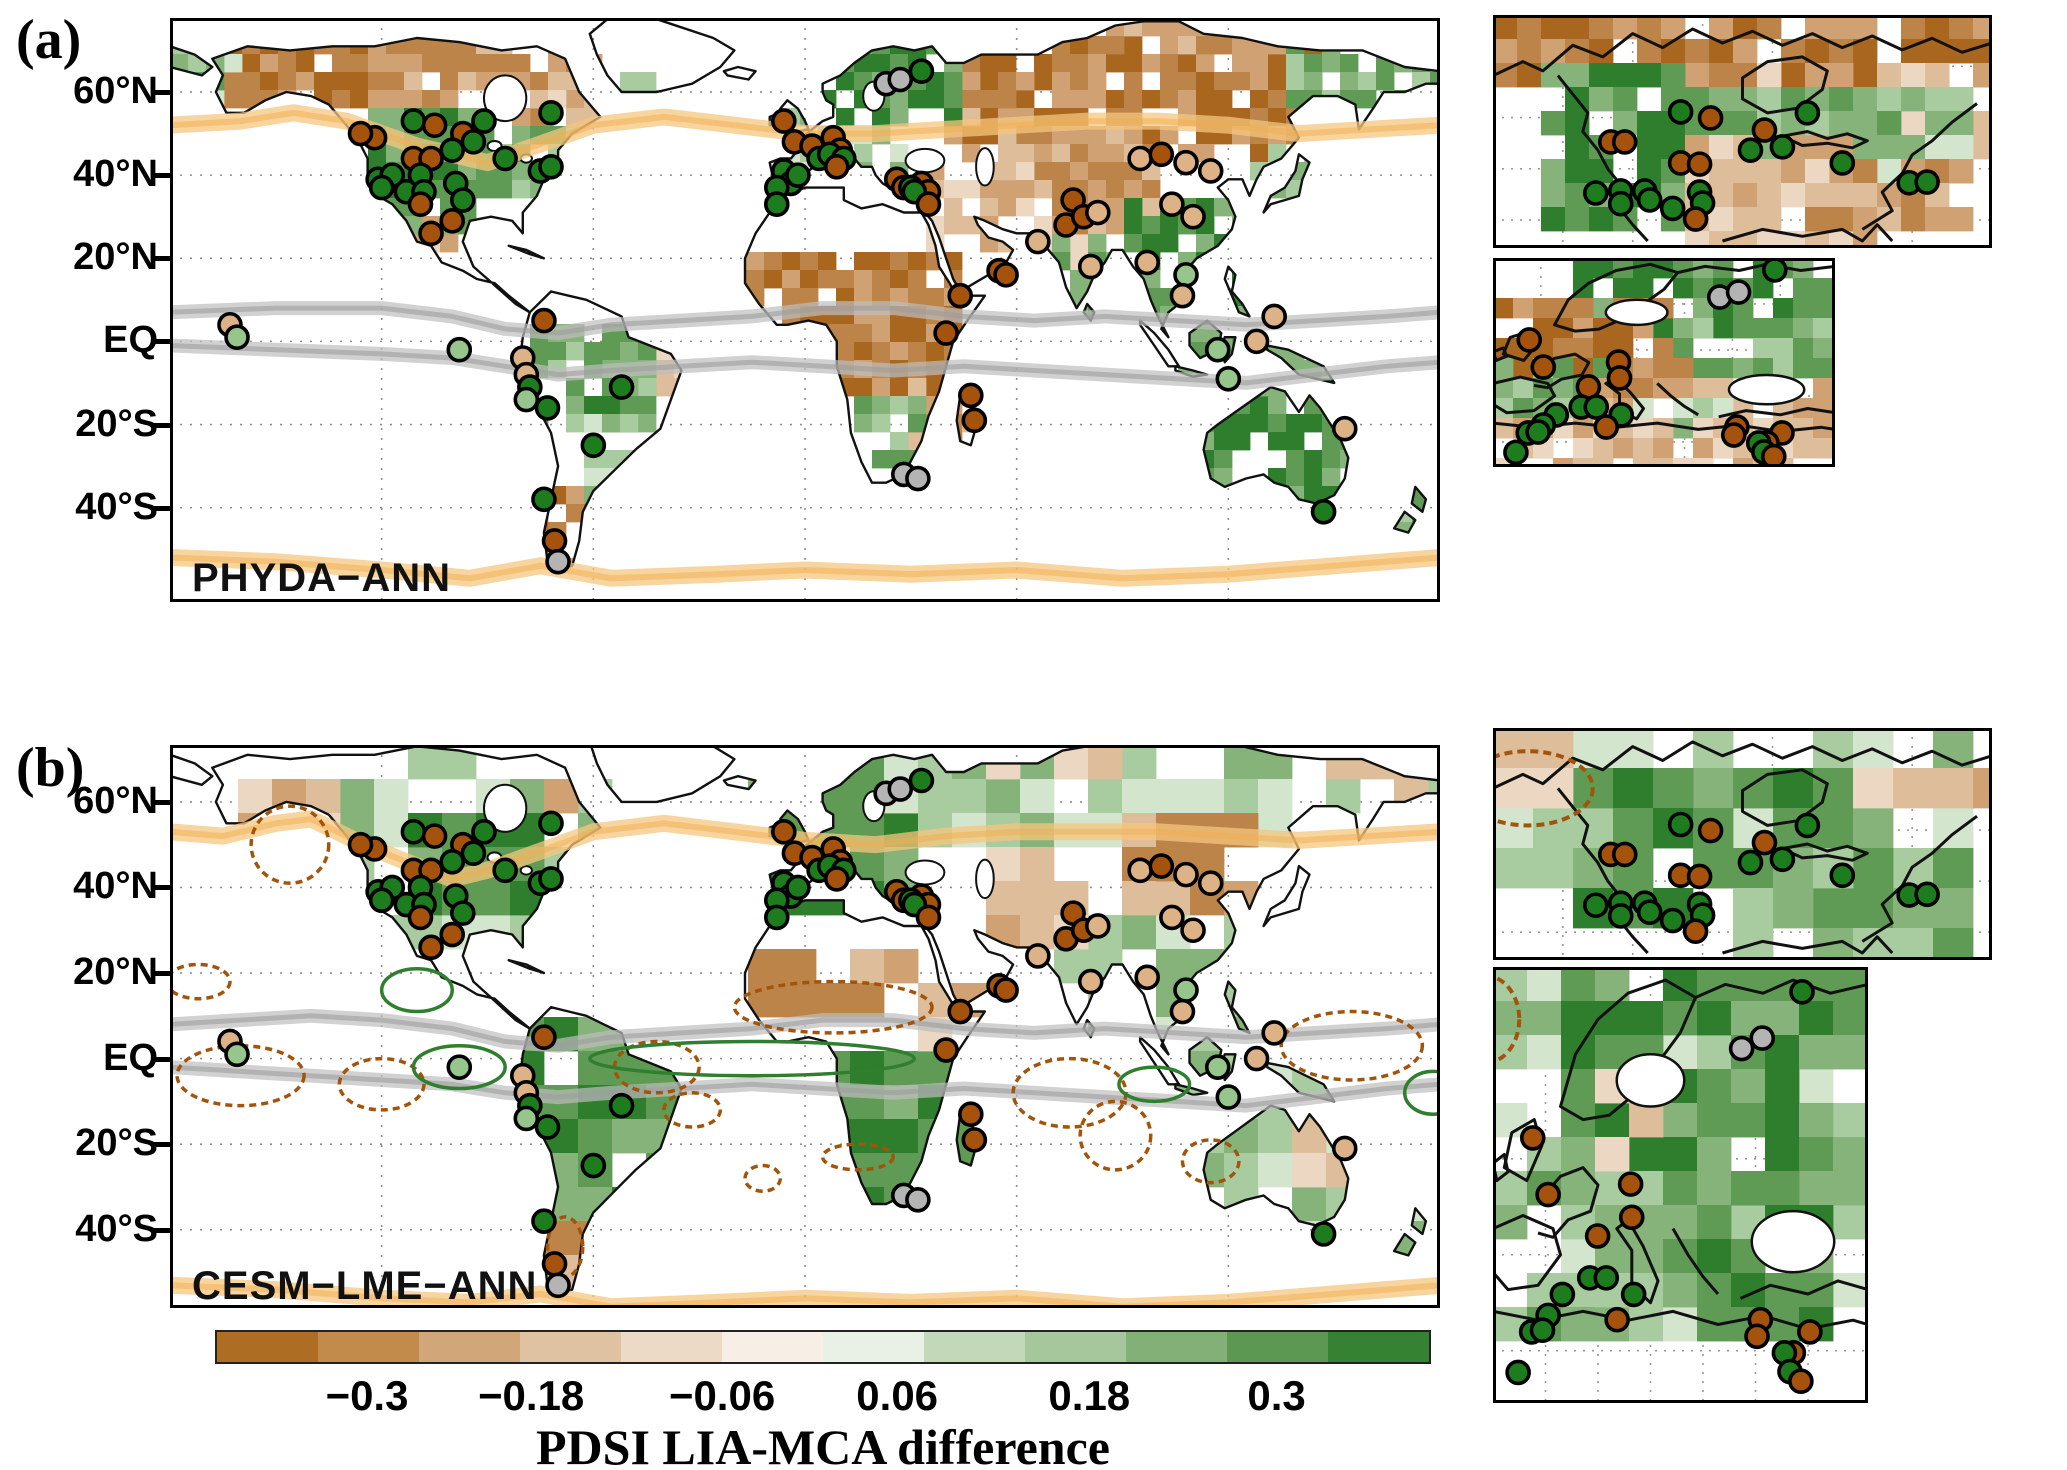  What do you see at coordinates (1761, 165) in the screenshot?
I see `proxy-sites` at bounding box center [1761, 165].